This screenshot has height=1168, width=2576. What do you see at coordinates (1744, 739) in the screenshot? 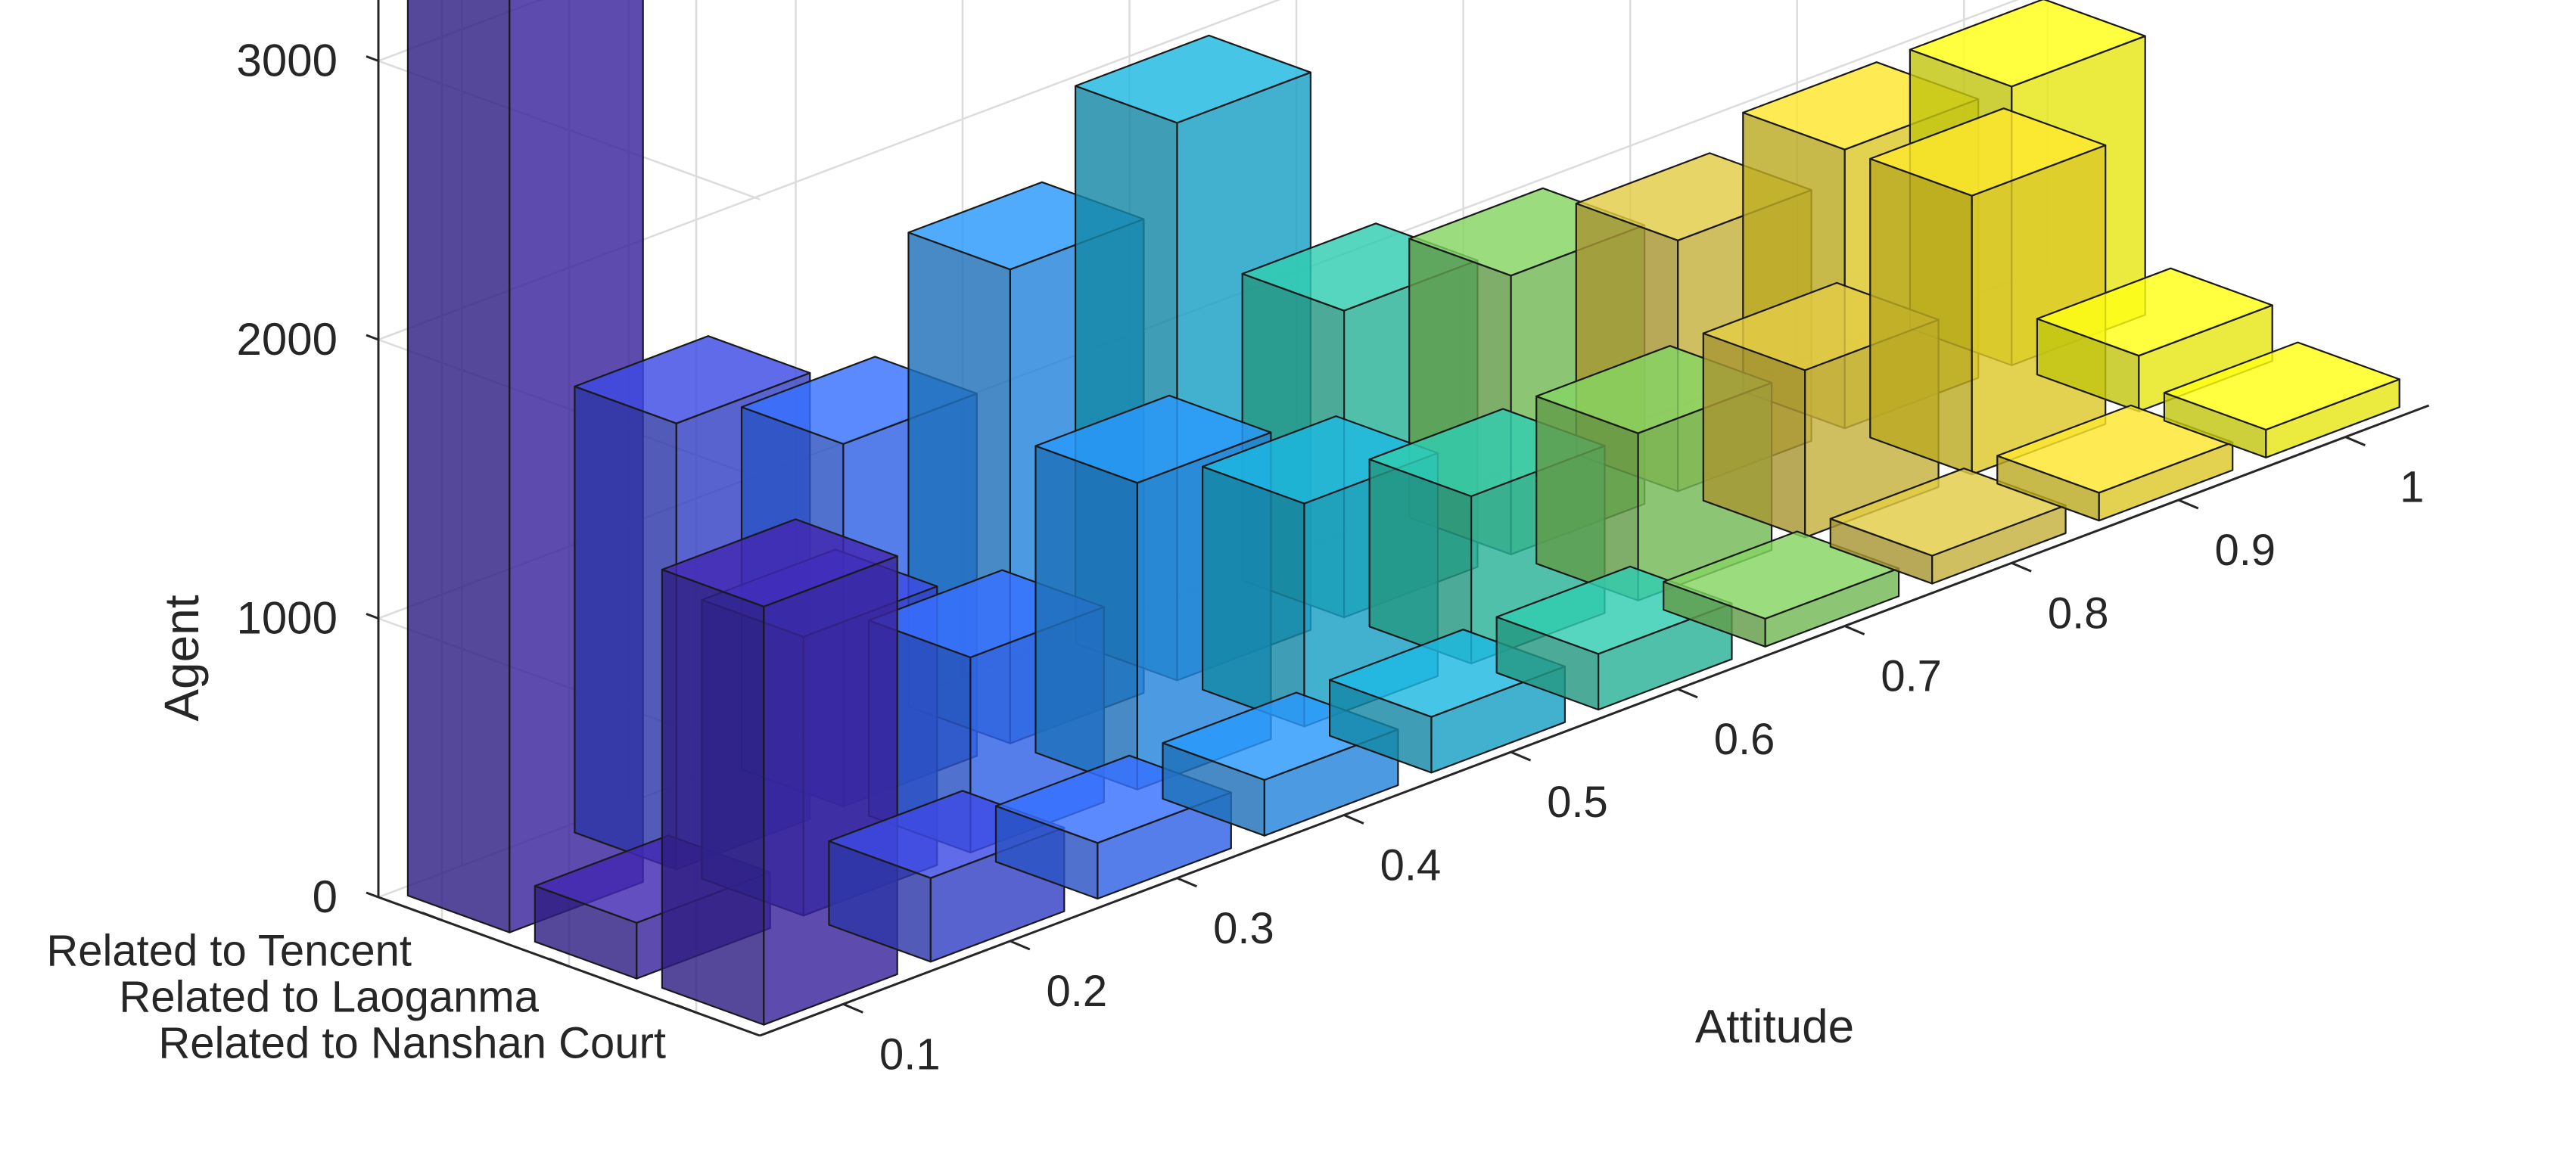
I see `x-tick-label: 0.6` at bounding box center [1744, 739].